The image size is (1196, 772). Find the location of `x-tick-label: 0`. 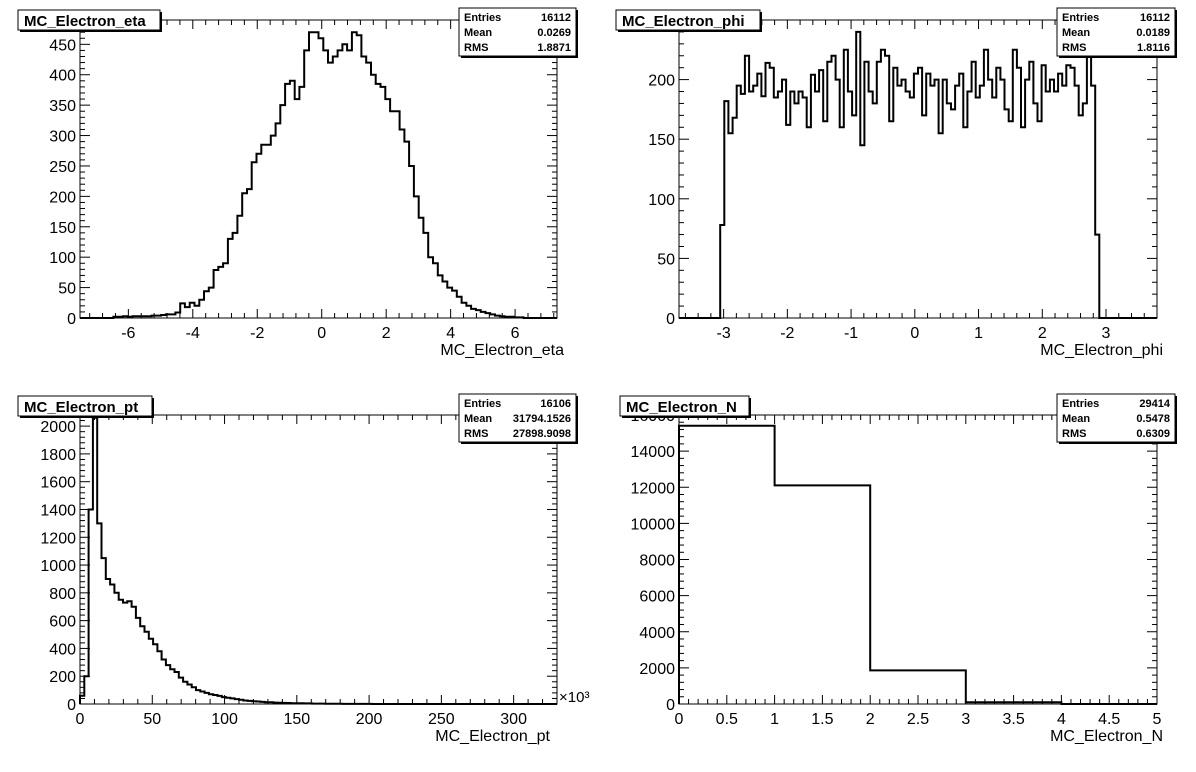

x-tick-label: 0 is located at coordinates (679, 719).